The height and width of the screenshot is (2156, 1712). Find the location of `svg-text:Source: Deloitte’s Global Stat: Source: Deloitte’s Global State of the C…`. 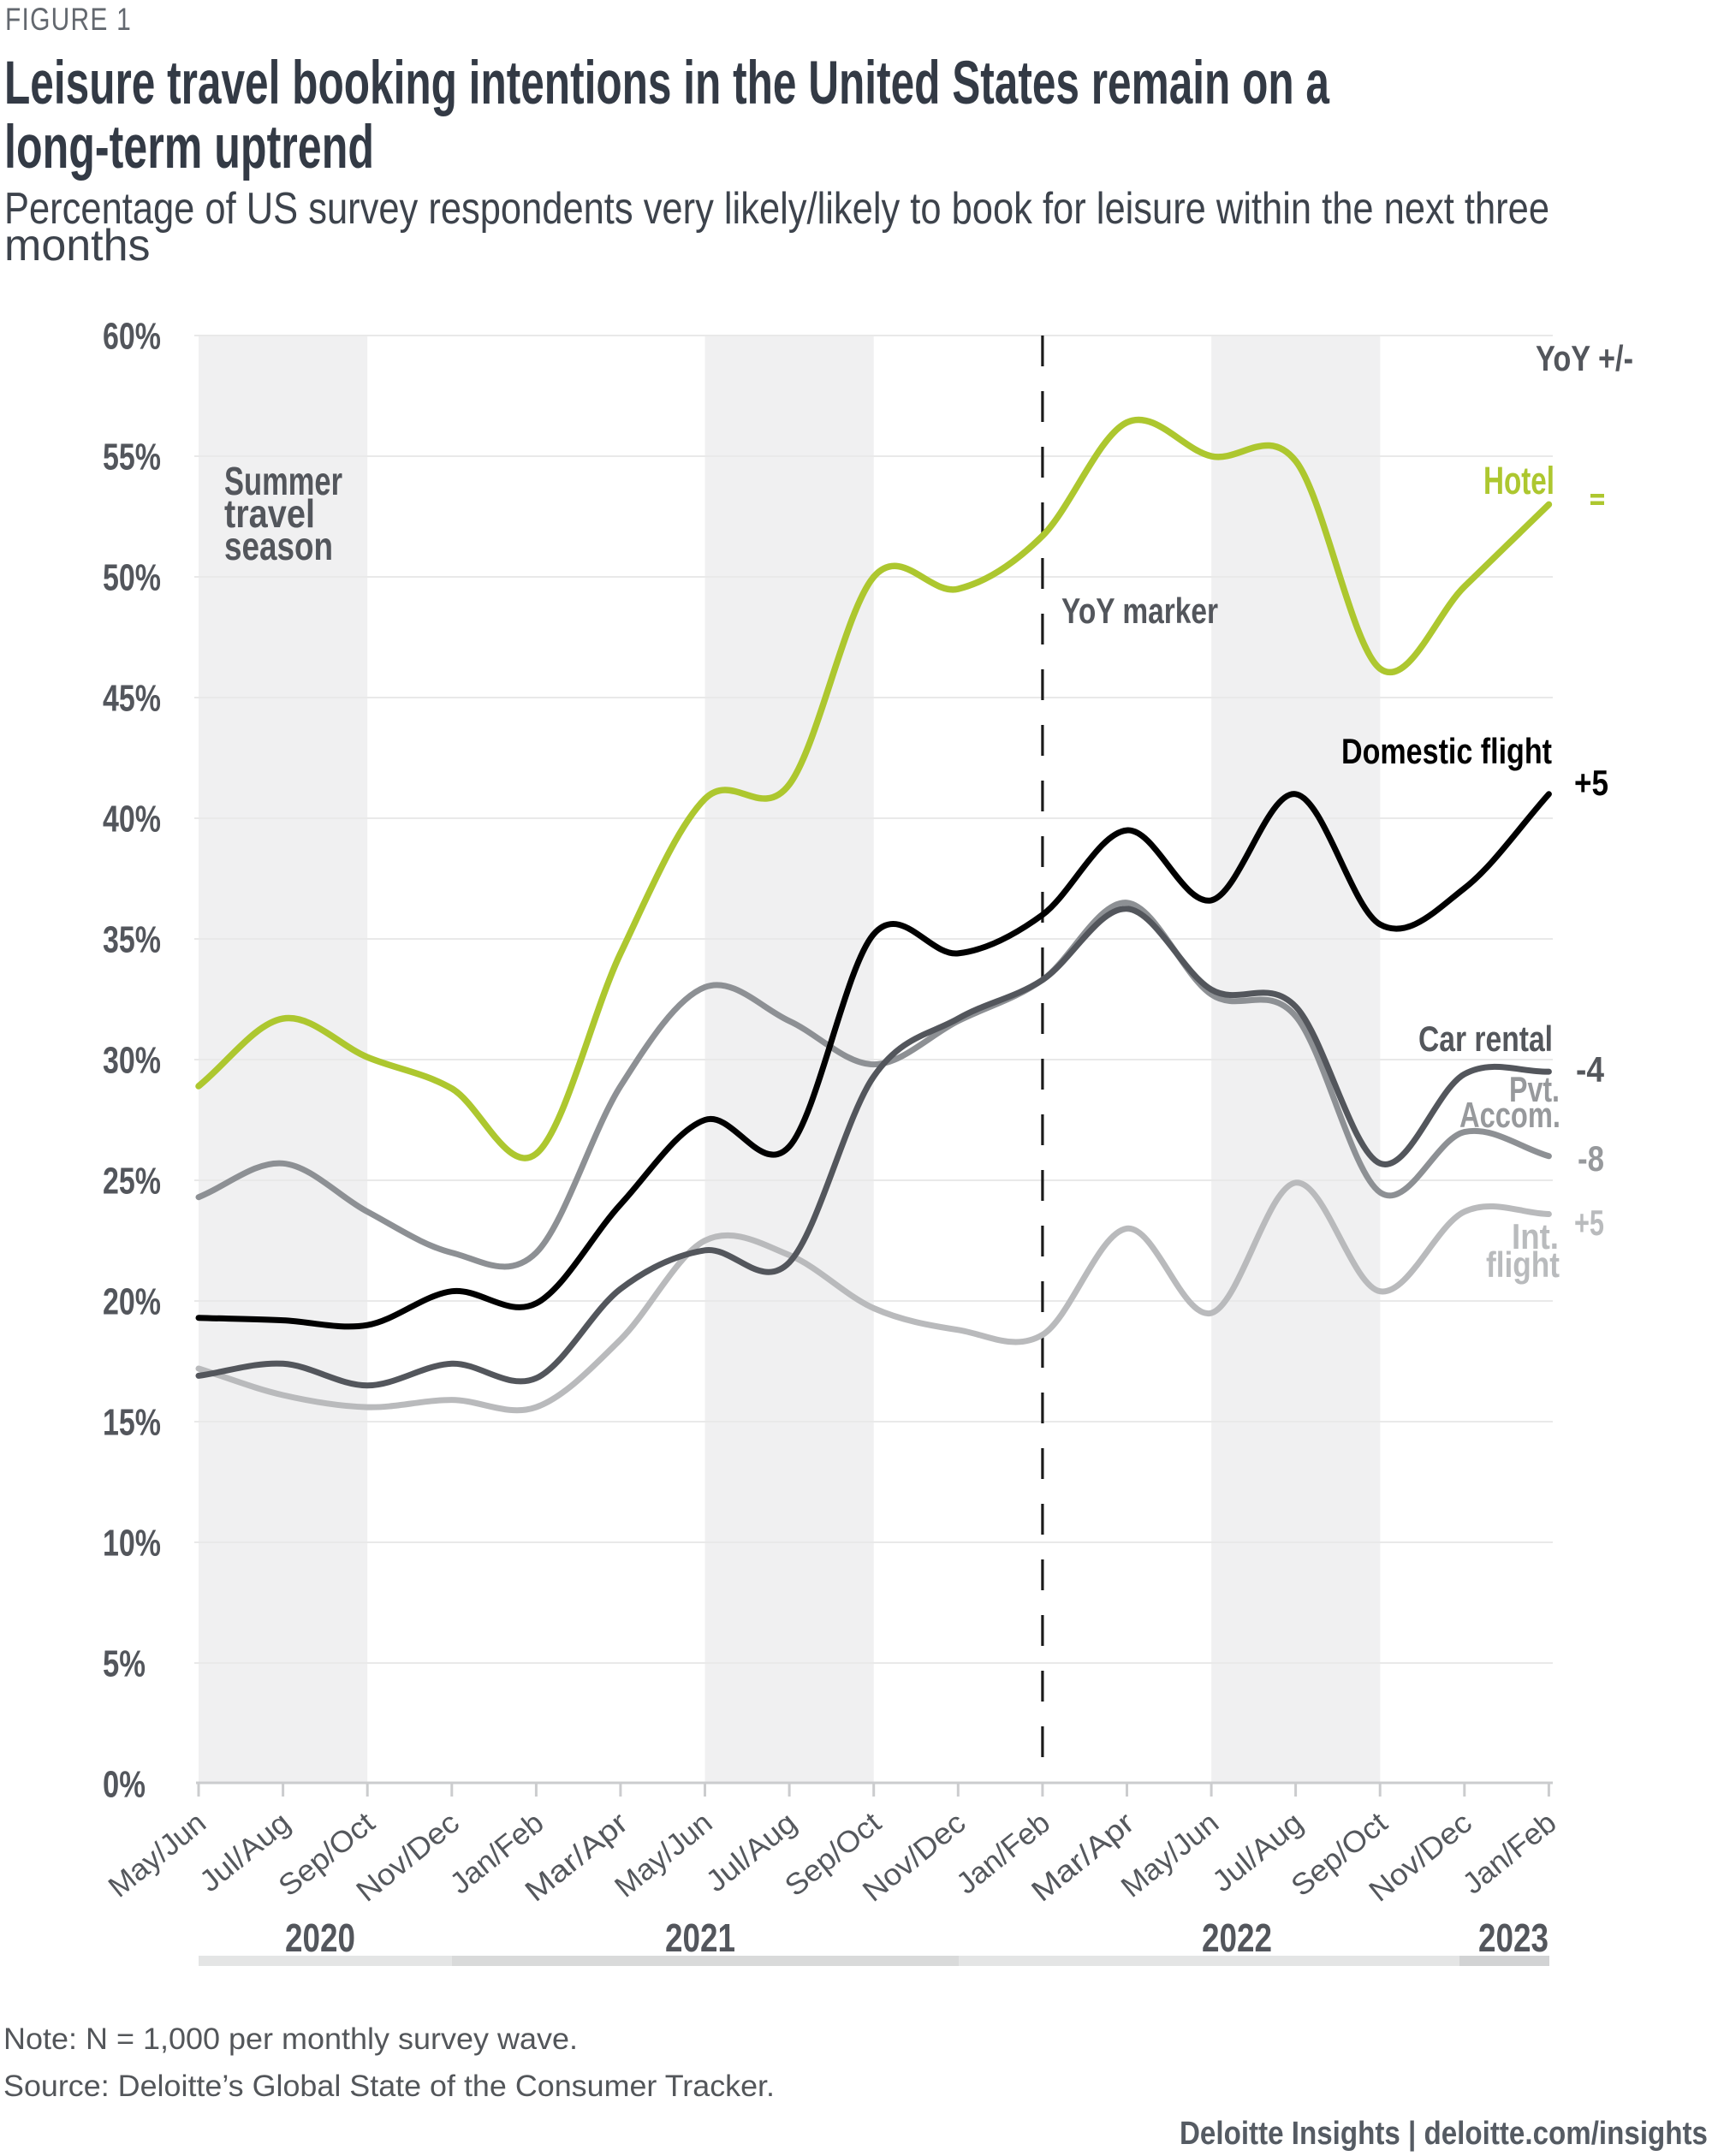

svg-text:Source: Deloitte’s Global Stat: Source: Deloitte’s Global State of the C… is located at coordinates (389, 2086).